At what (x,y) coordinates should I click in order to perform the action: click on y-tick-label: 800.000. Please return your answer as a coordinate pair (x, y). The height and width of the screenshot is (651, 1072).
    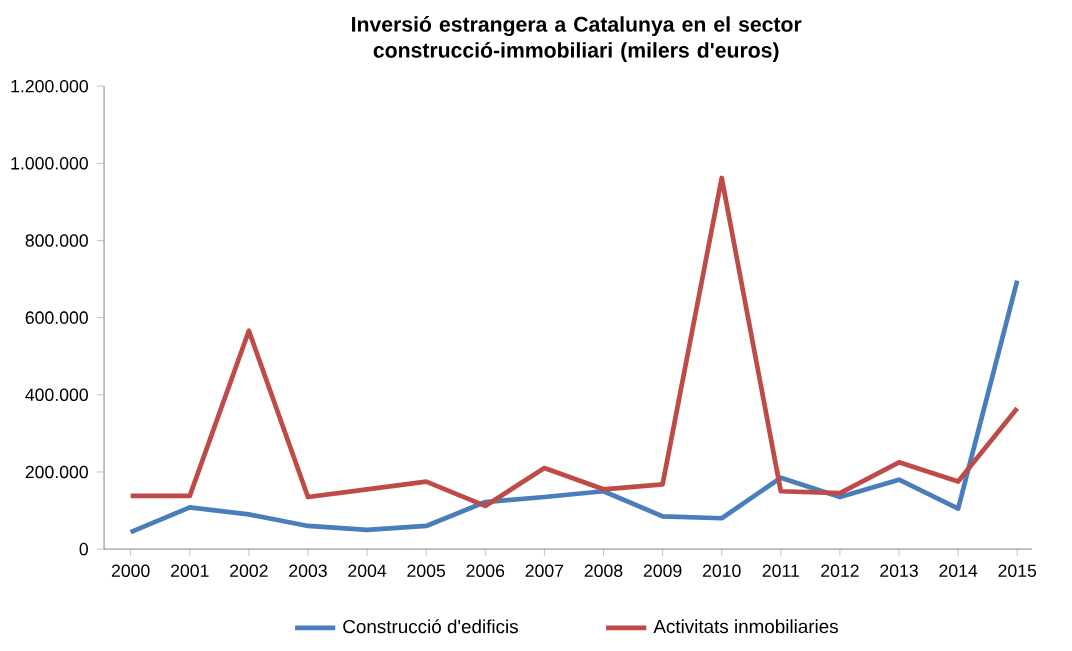
    Looking at the image, I should click on (56, 240).